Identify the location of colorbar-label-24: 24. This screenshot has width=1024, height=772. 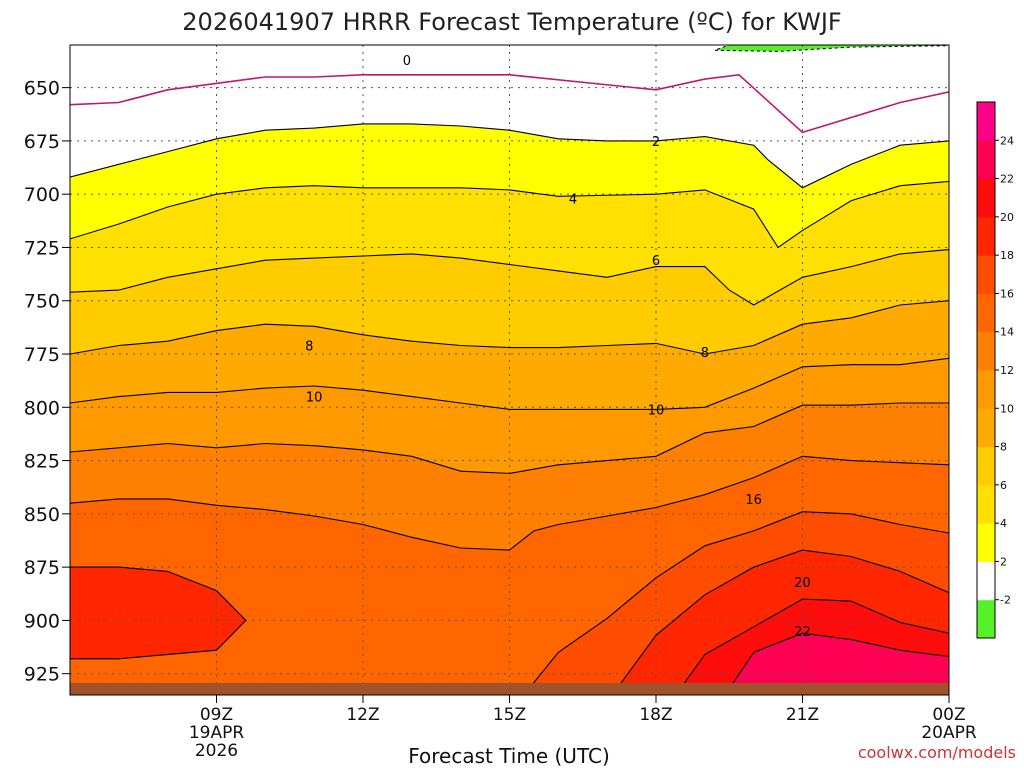
(1007, 140).